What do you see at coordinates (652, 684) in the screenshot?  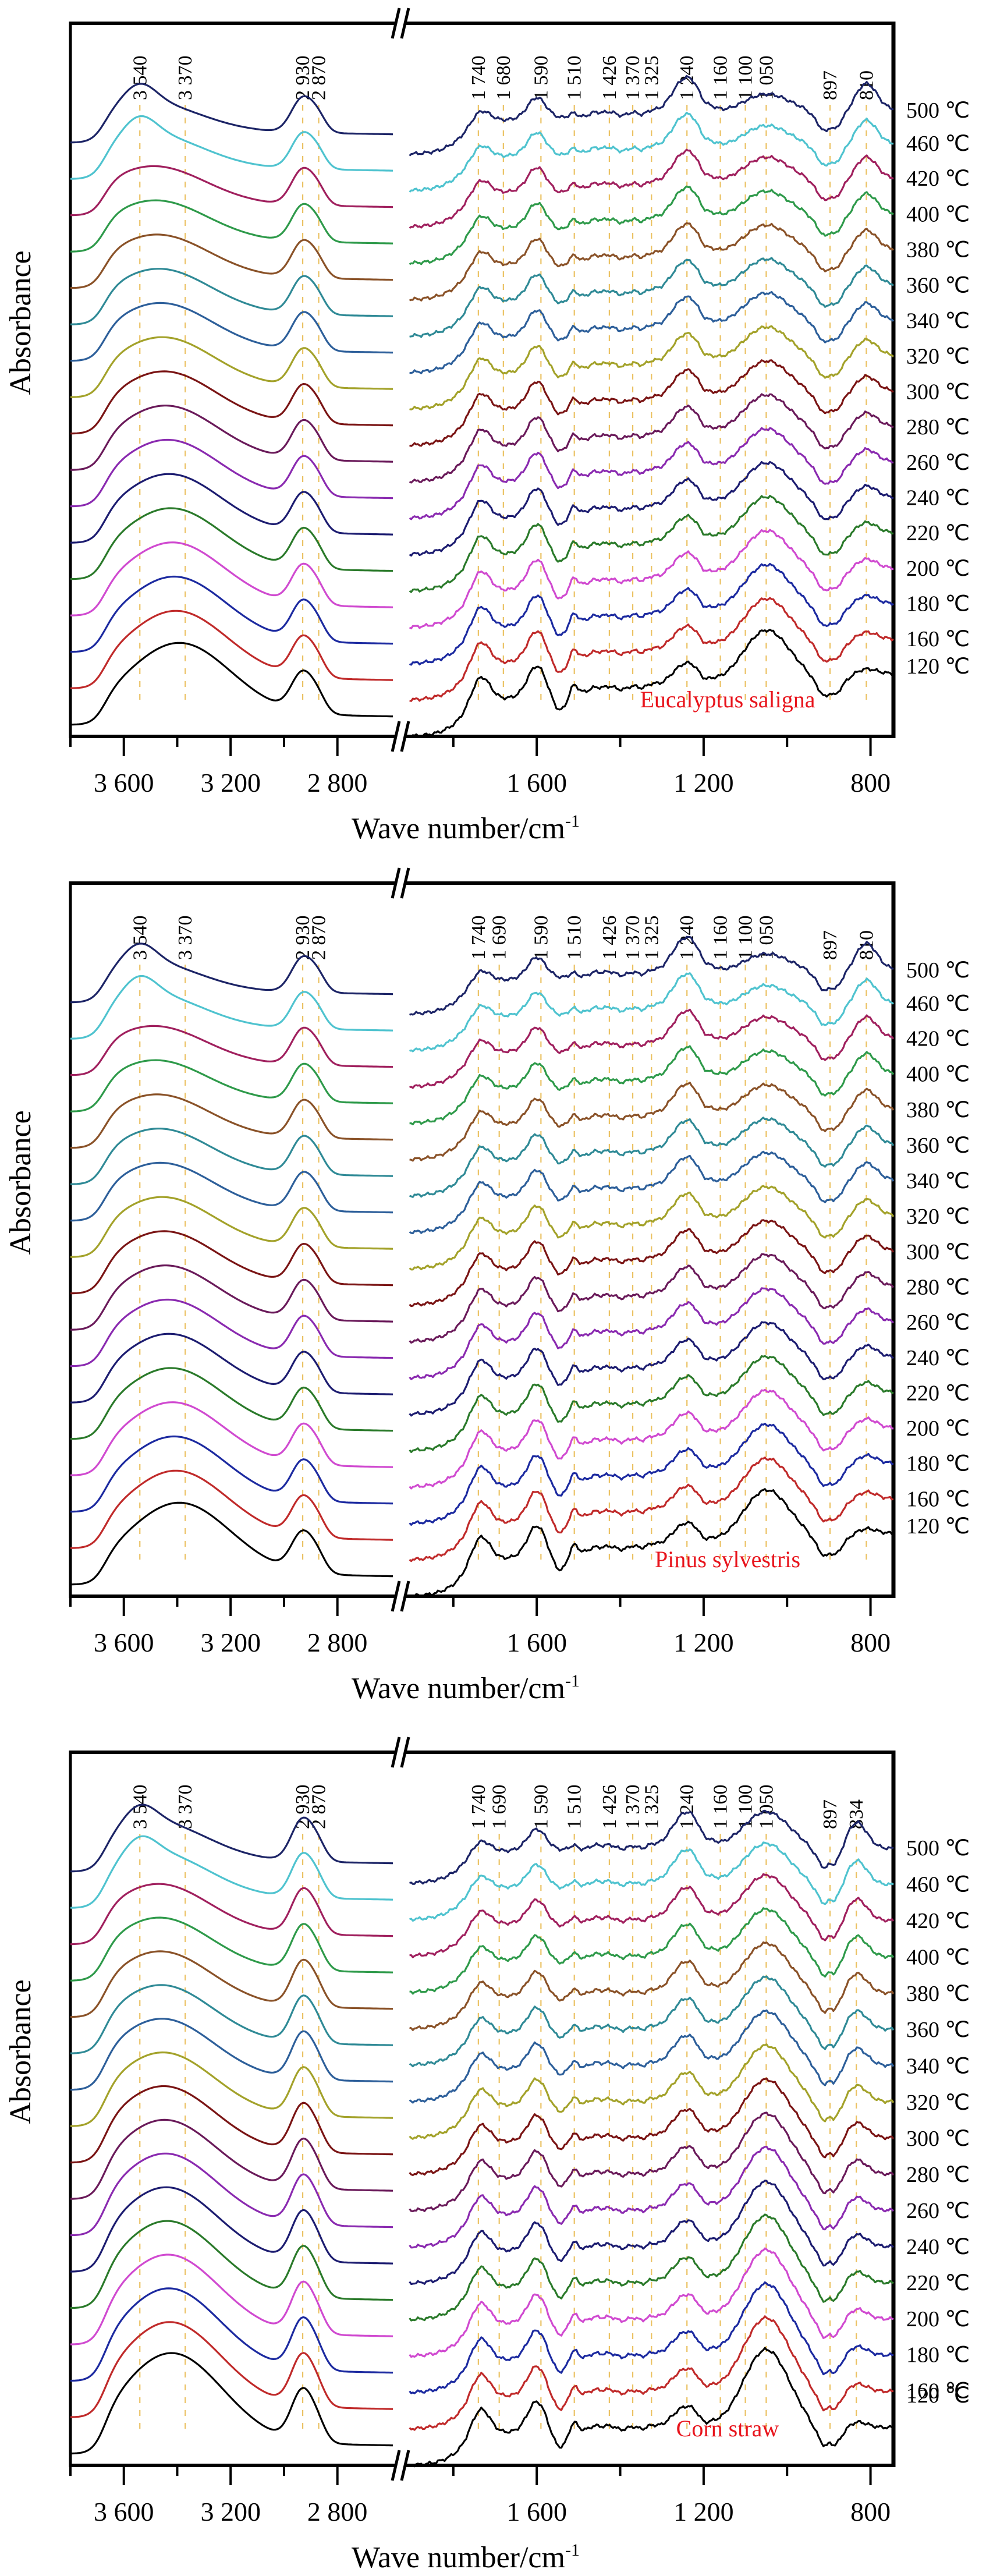 I see `spectrum-right-120c` at bounding box center [652, 684].